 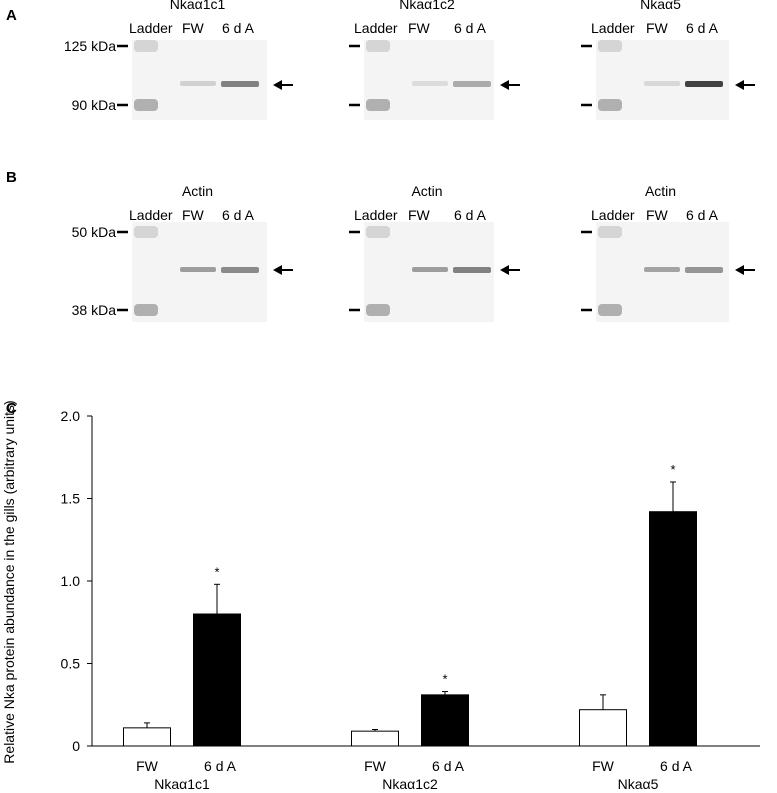 What do you see at coordinates (11, 15) in the screenshot?
I see `panel-label-a: A` at bounding box center [11, 15].